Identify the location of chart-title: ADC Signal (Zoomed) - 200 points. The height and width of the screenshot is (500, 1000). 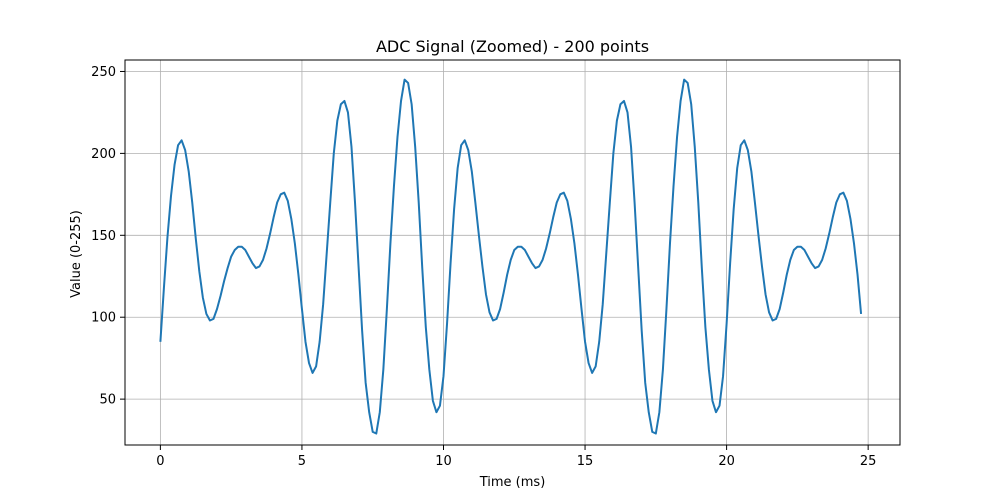
(512, 46).